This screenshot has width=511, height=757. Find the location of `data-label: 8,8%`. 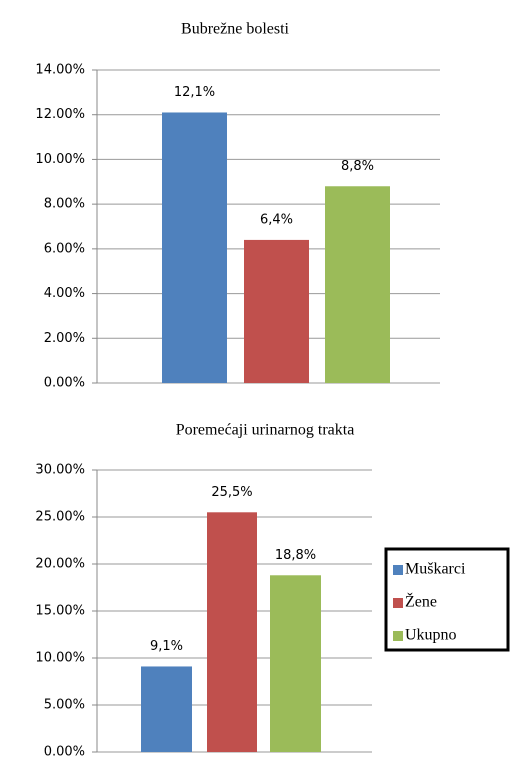

data-label: 8,8% is located at coordinates (357, 166).